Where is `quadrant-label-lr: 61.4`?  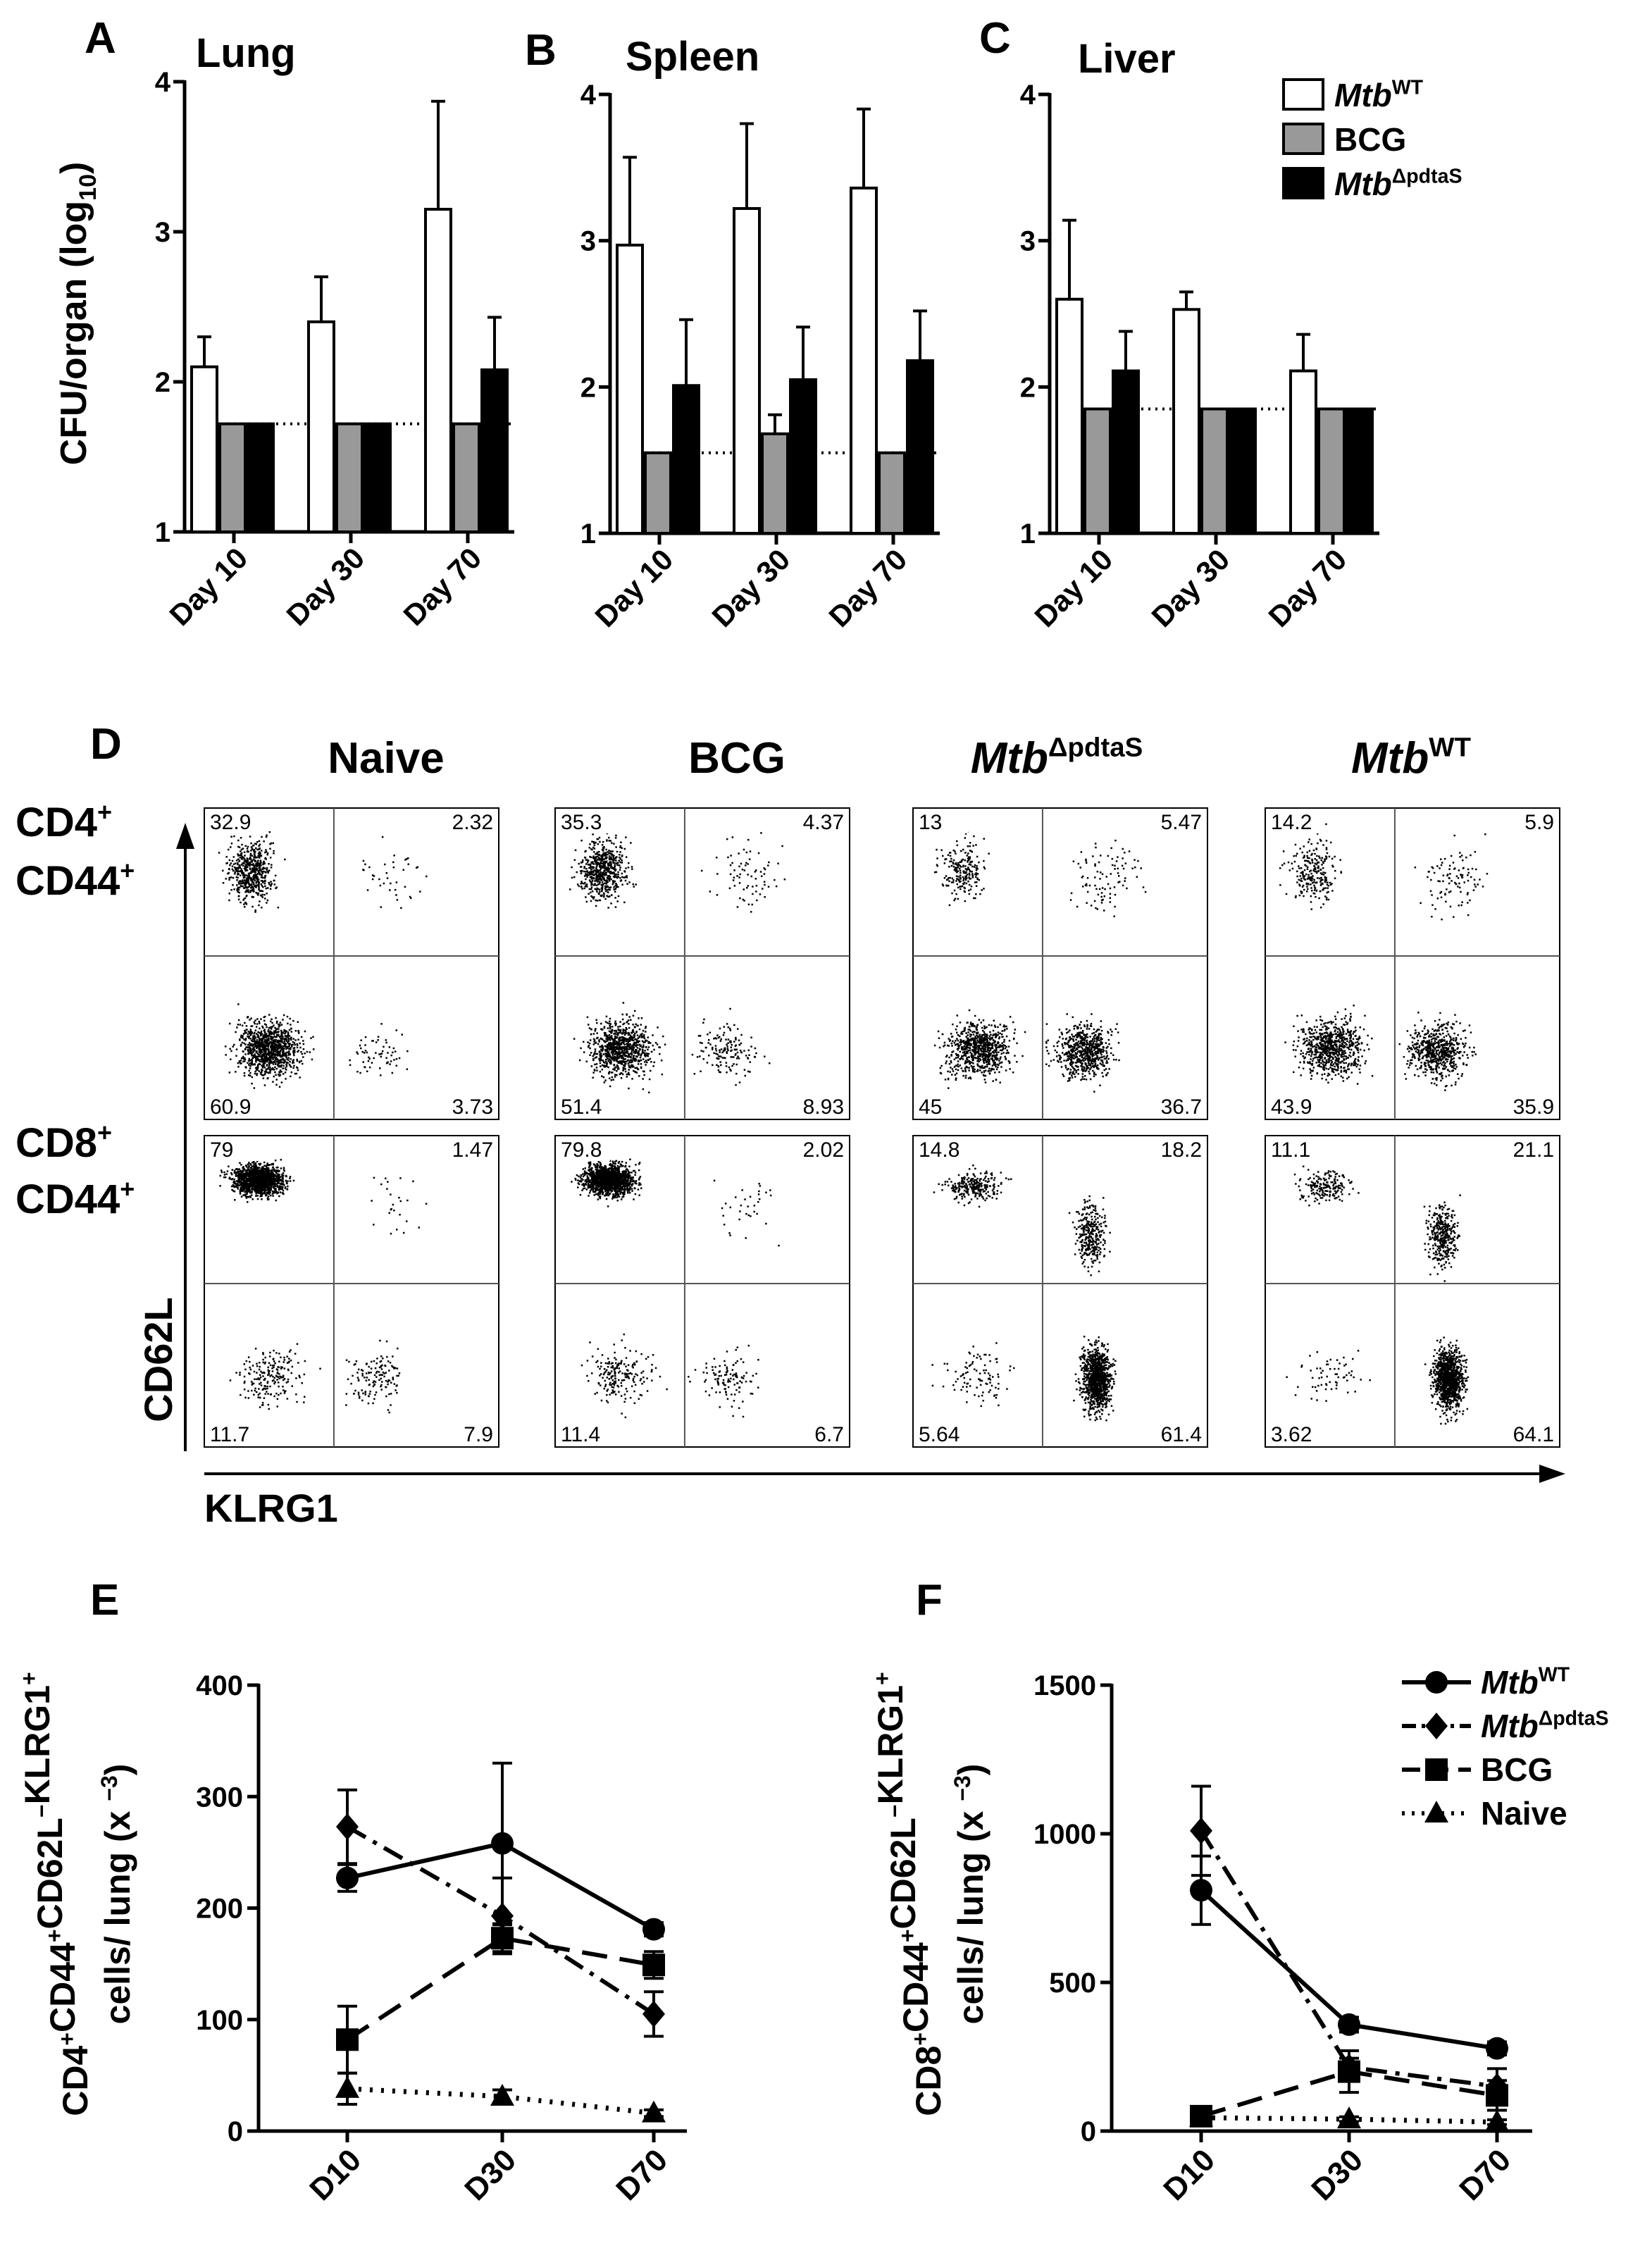
quadrant-label-lr: 61.4 is located at coordinates (1181, 1434).